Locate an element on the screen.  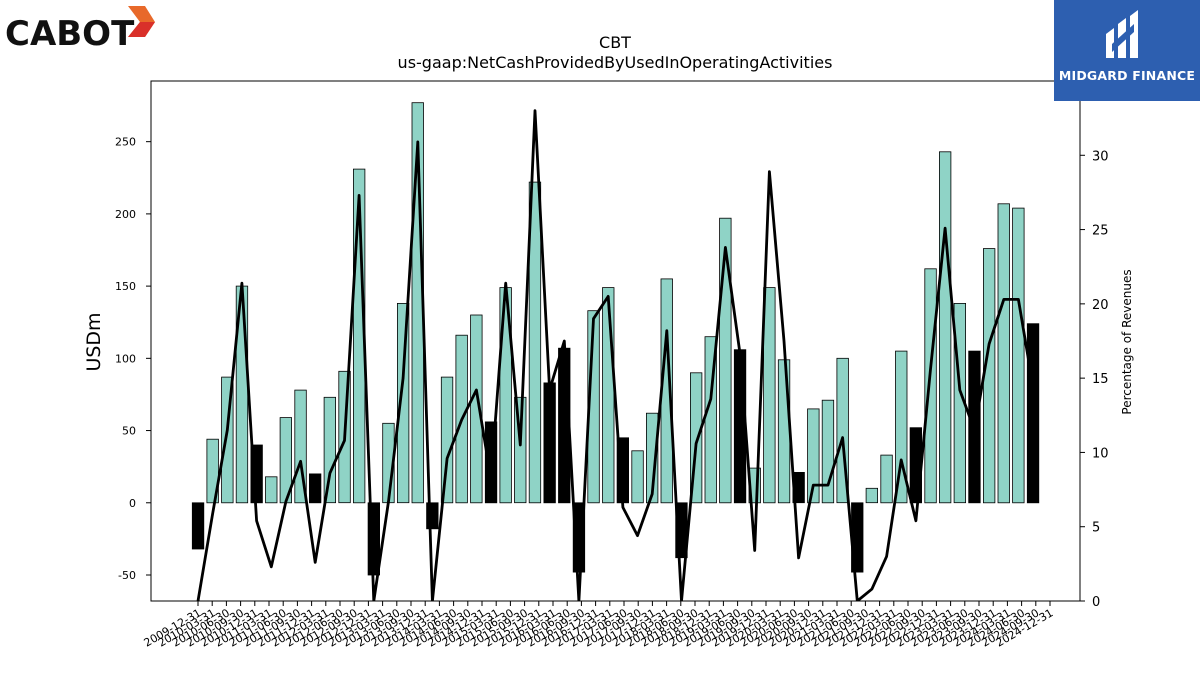
y2-tick-label: 15 is located at coordinates (1100, 379).